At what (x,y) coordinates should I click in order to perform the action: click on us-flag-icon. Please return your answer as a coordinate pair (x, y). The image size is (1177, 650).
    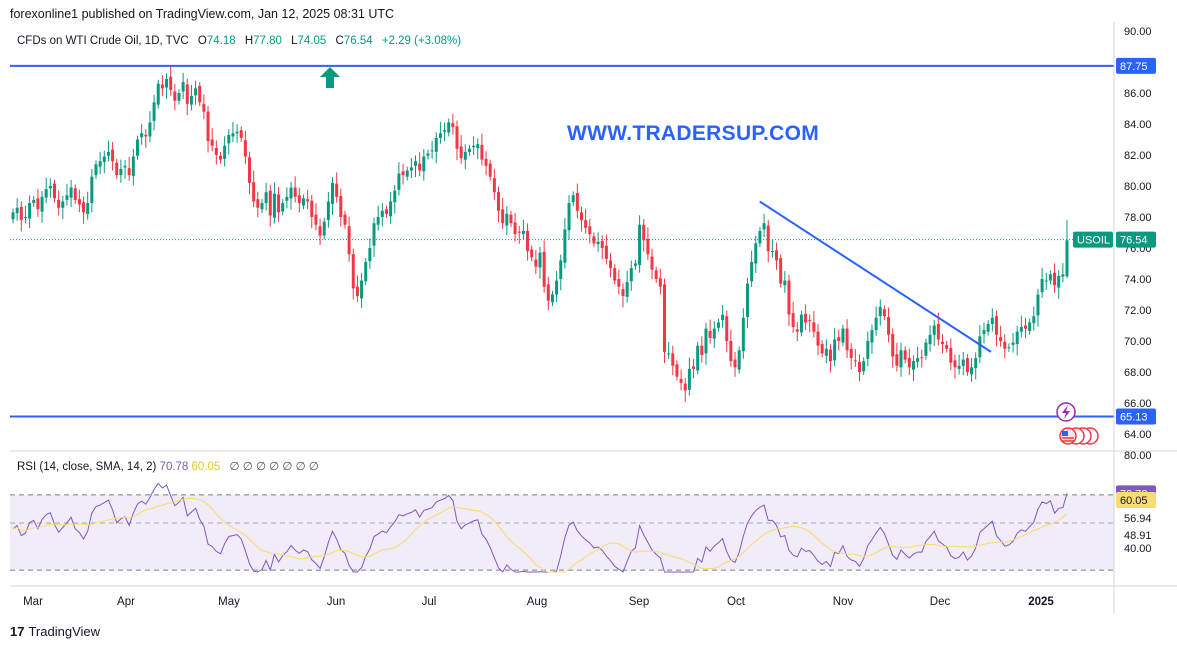
    Looking at the image, I should click on (1079, 436).